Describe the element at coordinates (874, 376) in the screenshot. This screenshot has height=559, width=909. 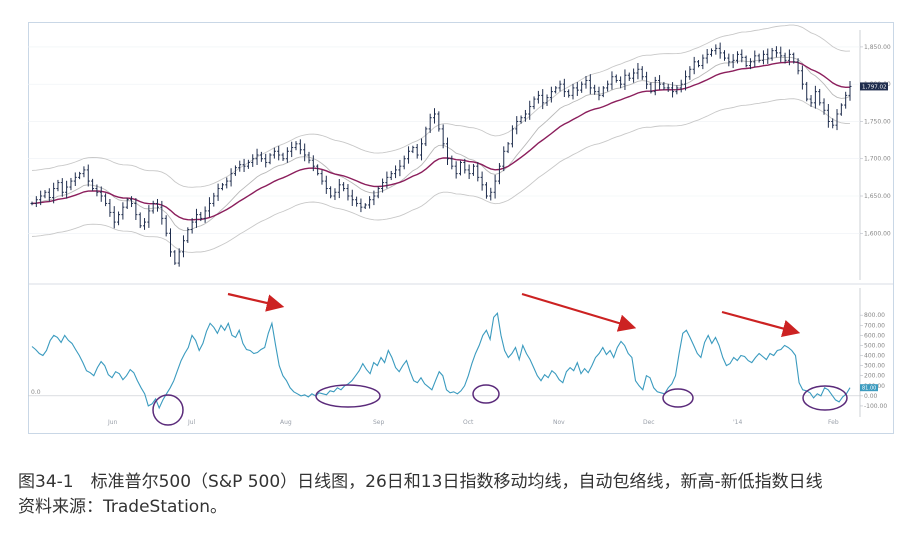
I see `nhnl-tick-label: 200.00` at that location.